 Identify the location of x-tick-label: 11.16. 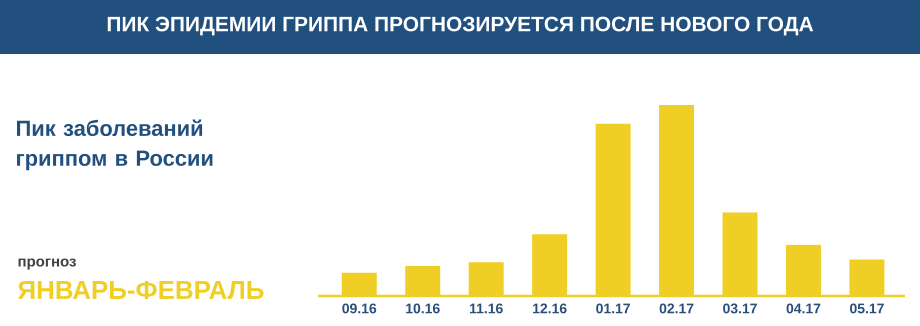
(486, 309).